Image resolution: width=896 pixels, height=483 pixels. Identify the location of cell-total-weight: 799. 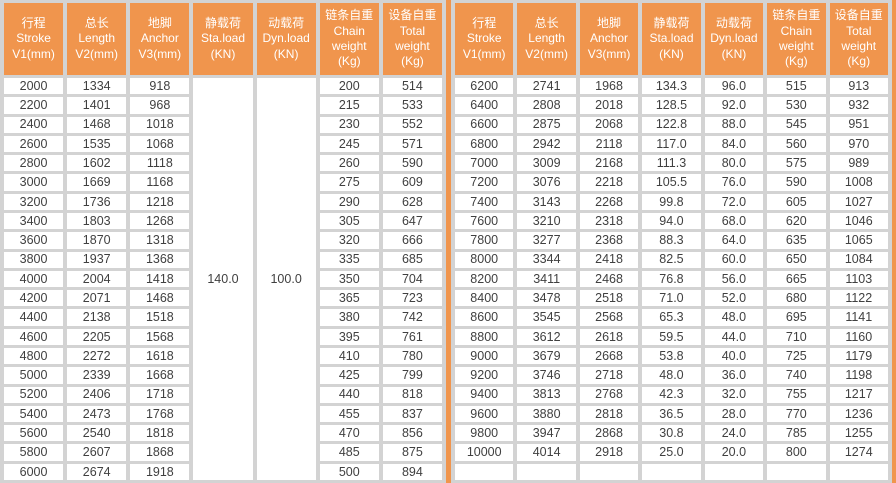
(412, 375).